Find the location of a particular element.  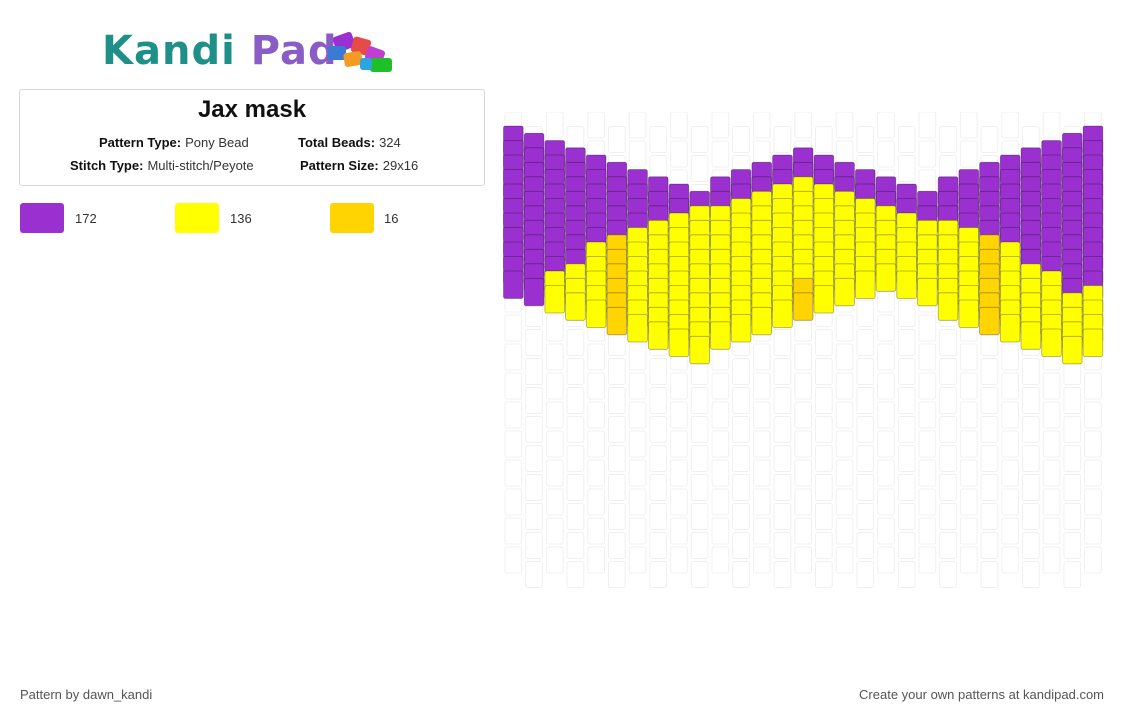

kandi-pad-logo: Kandi Pad is located at coordinates (255, 51).